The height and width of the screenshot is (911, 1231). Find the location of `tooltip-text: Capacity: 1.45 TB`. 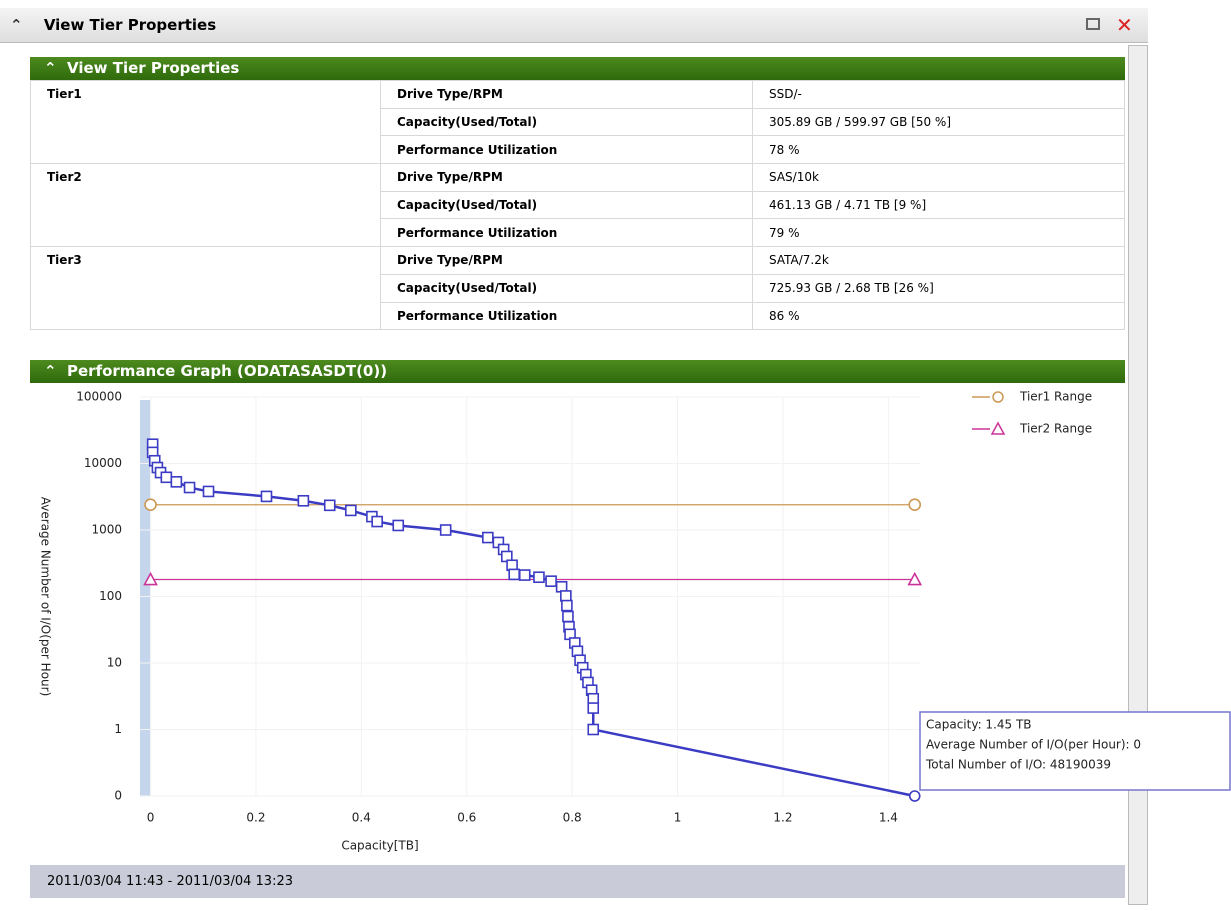

tooltip-text: Capacity: 1.45 TB is located at coordinates (979, 725).